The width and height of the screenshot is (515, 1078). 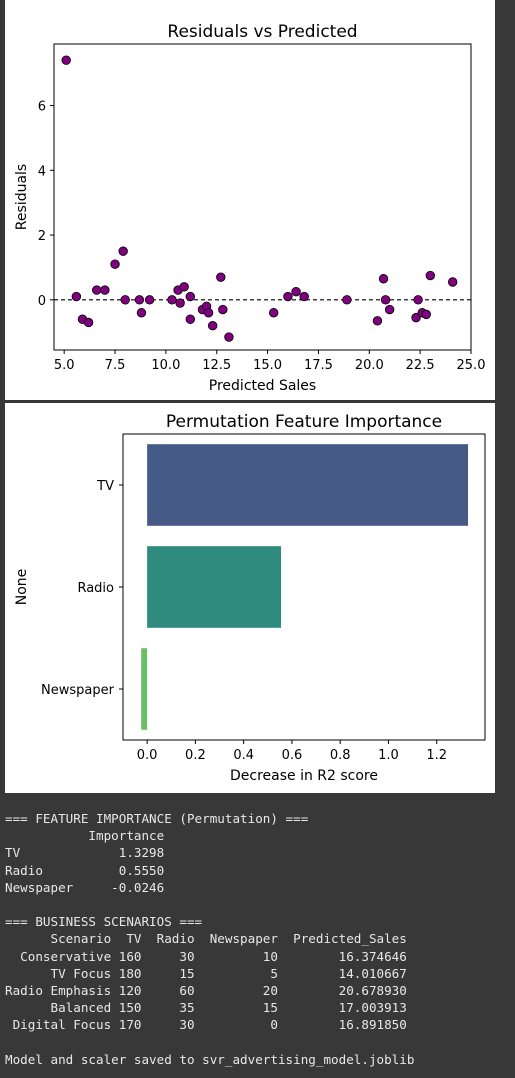 What do you see at coordinates (243, 755) in the screenshot?
I see `x-tick-label: 0.4` at bounding box center [243, 755].